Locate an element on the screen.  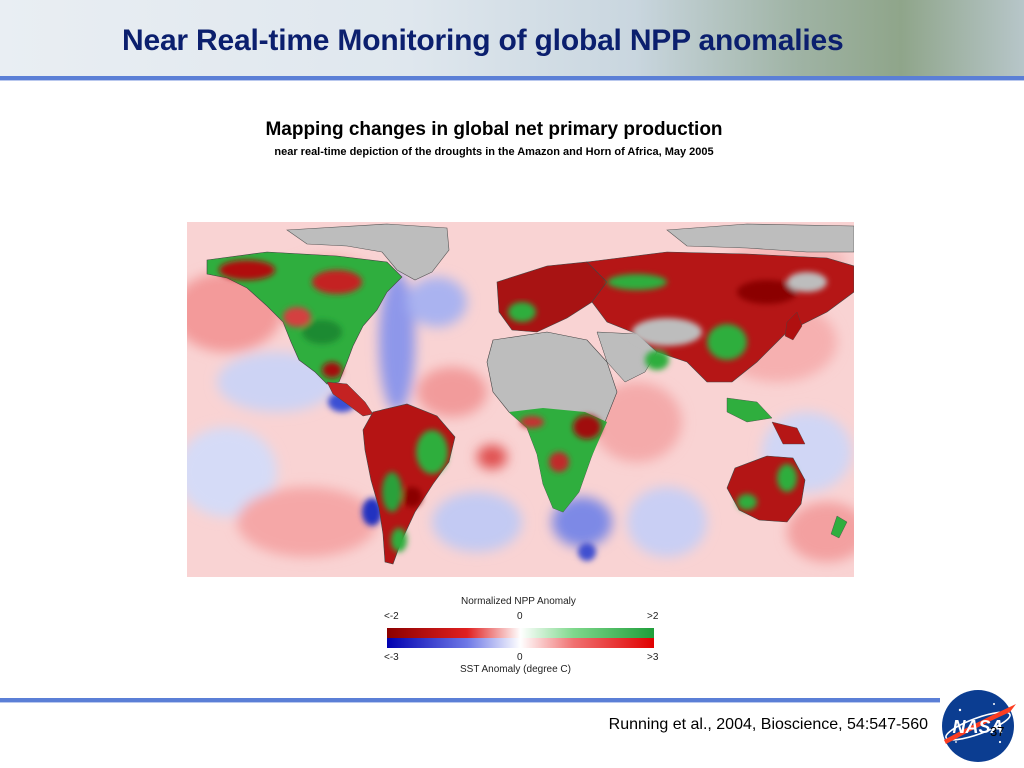
legend-top-right: >2 is located at coordinates (653, 616).